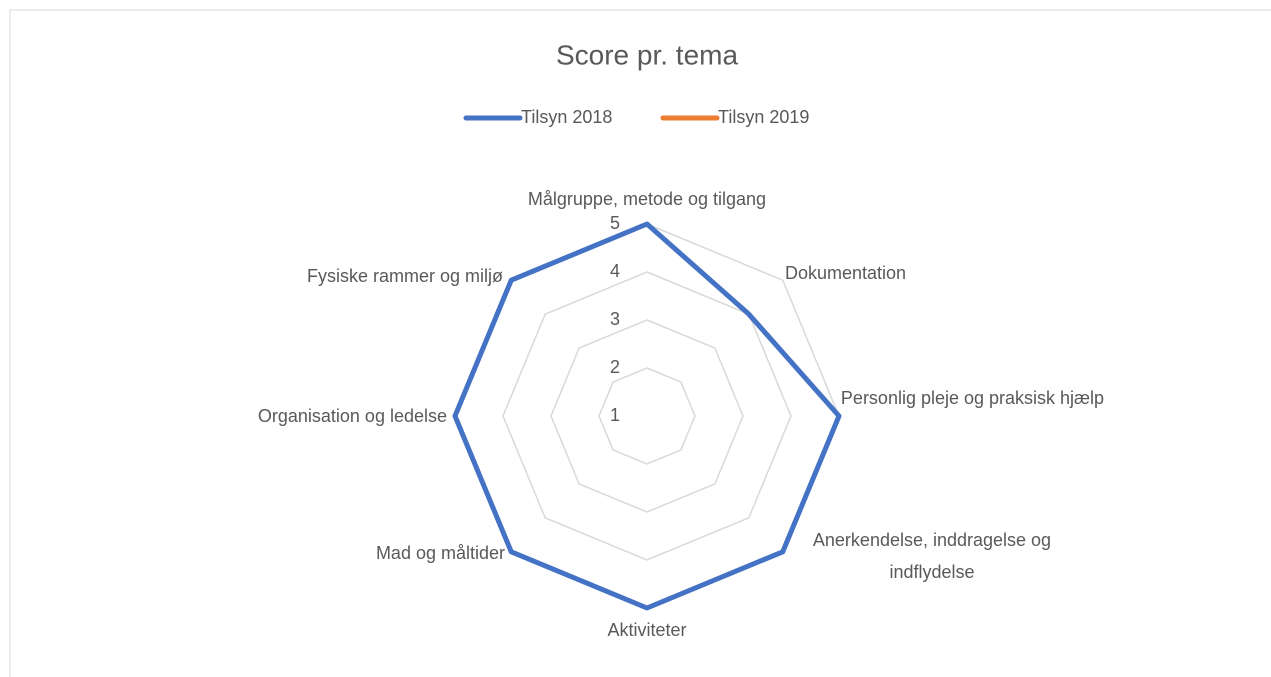 The height and width of the screenshot is (677, 1271). Describe the element at coordinates (647, 630) in the screenshot. I see `category-label: Aktiviteter` at that location.